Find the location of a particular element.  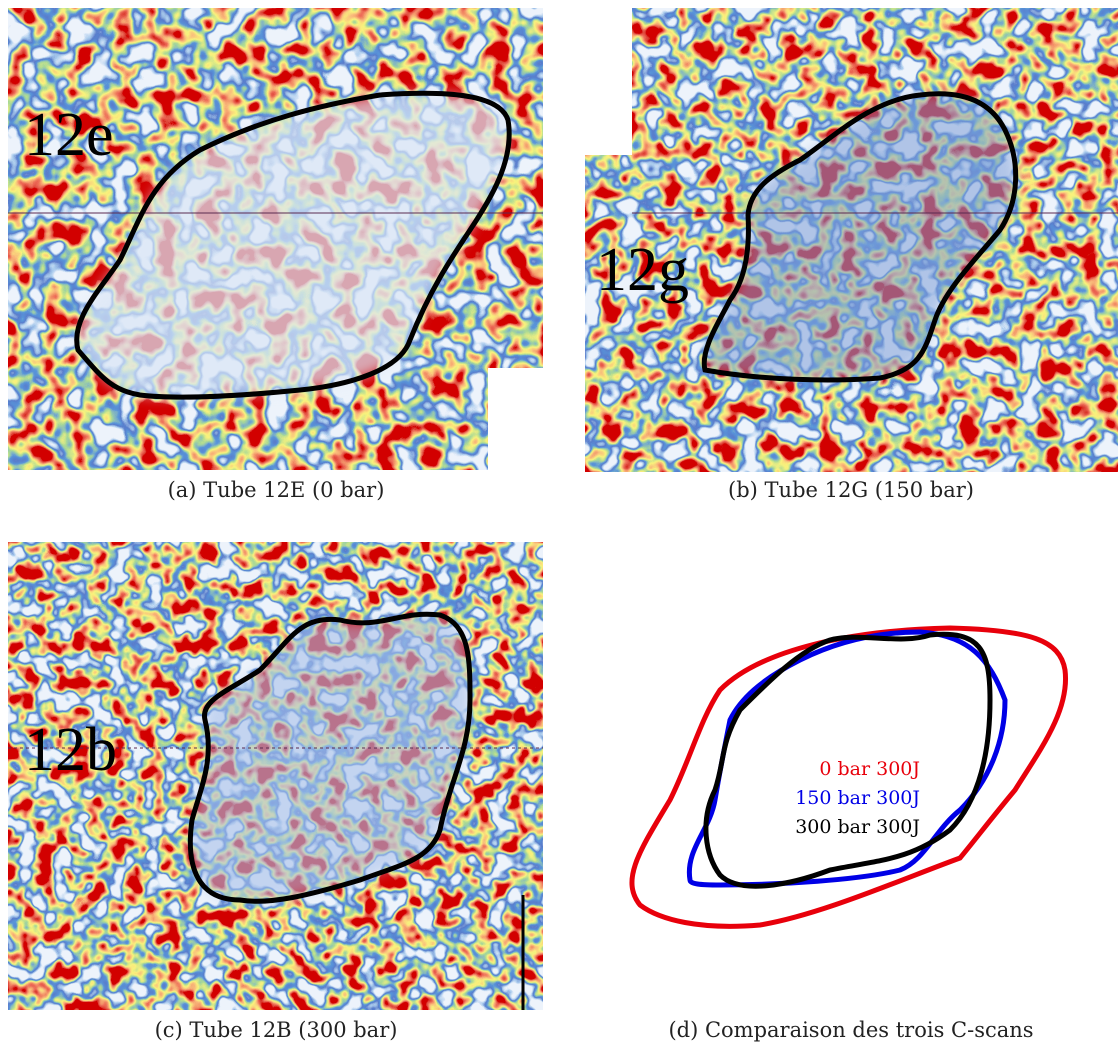

legend-entry: 0 bar 300J is located at coordinates (869, 769).